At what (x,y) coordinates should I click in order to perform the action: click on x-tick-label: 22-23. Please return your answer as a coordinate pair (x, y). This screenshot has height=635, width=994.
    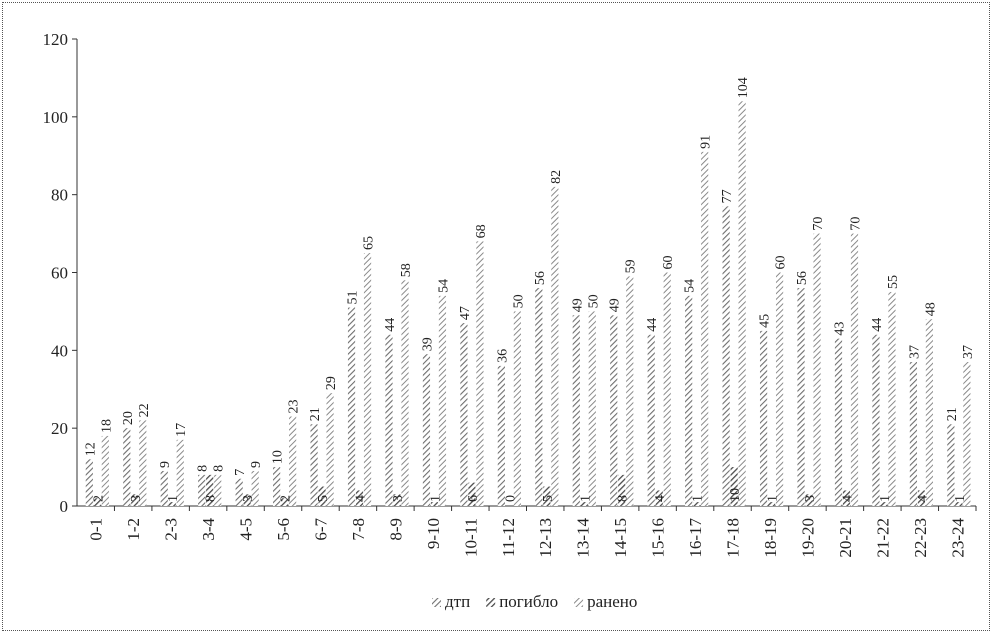
    Looking at the image, I should click on (920, 538).